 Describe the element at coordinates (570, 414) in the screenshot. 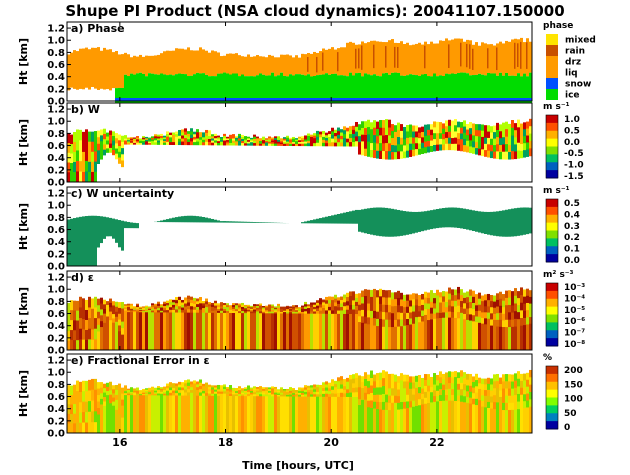

I see `colorbar-tick-label: 50` at that location.